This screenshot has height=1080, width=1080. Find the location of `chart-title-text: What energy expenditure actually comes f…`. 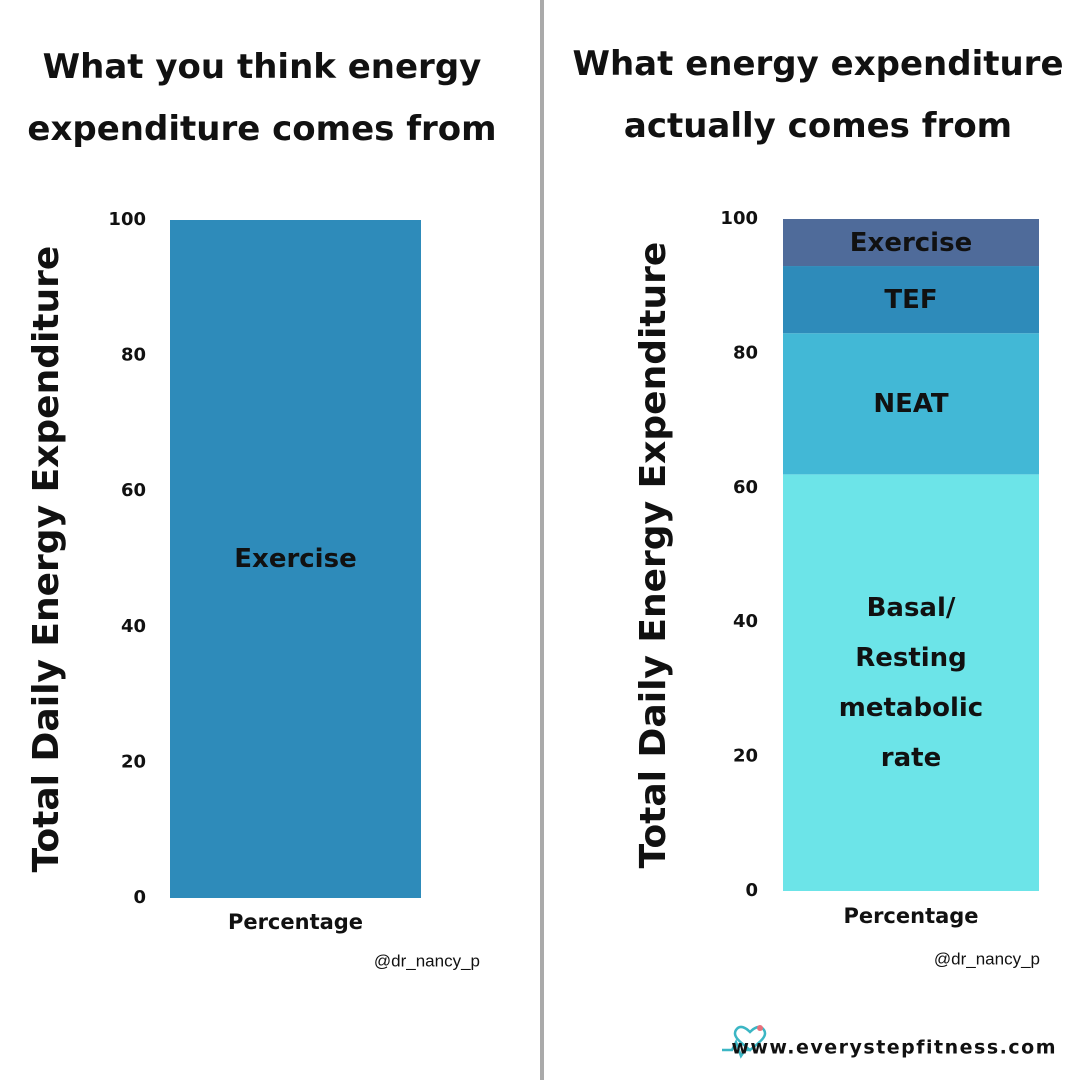

chart-title-text: What energy expenditure actually comes f… is located at coordinates (818, 95).